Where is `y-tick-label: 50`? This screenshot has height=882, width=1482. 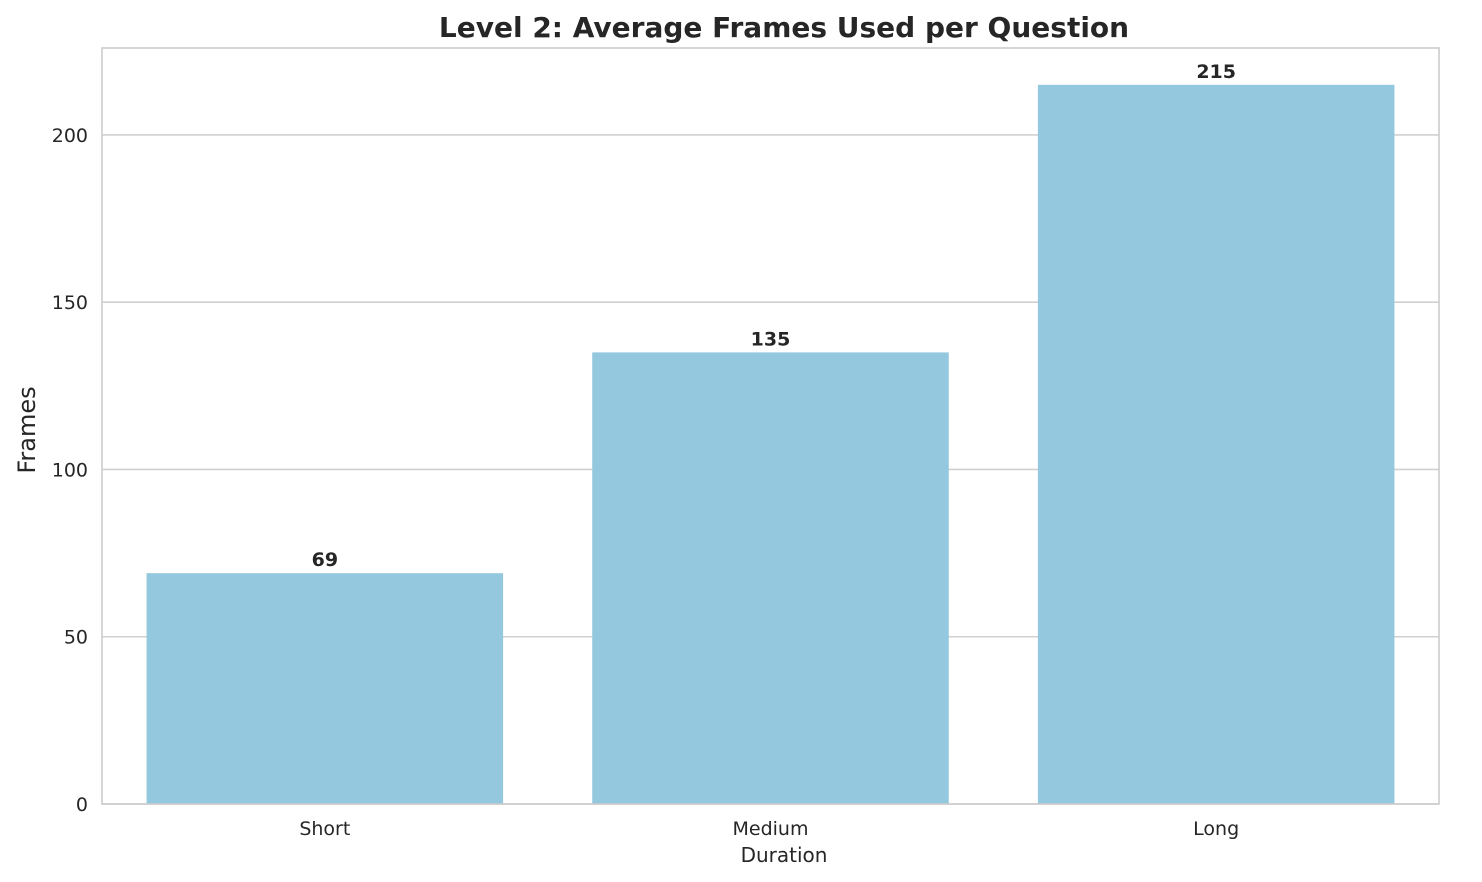 y-tick-label: 50 is located at coordinates (76, 638).